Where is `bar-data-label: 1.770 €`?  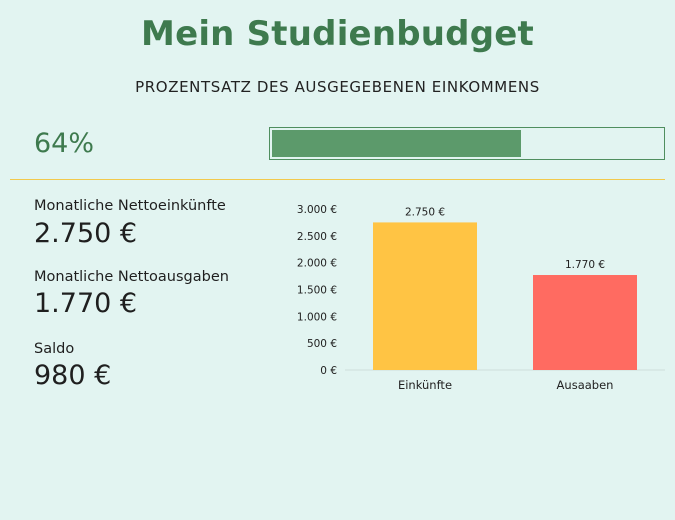 bar-data-label: 1.770 € is located at coordinates (585, 265).